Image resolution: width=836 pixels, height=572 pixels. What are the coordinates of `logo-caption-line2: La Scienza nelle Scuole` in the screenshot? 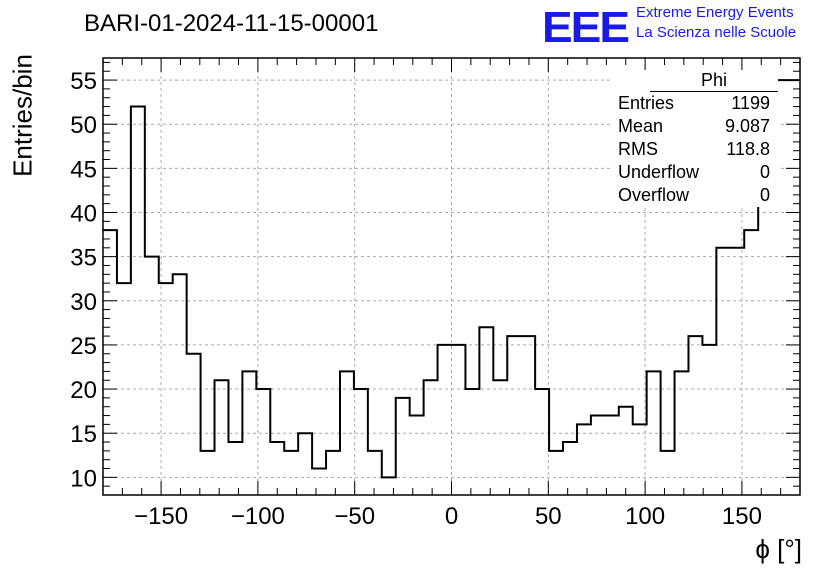 It's located at (716, 32).